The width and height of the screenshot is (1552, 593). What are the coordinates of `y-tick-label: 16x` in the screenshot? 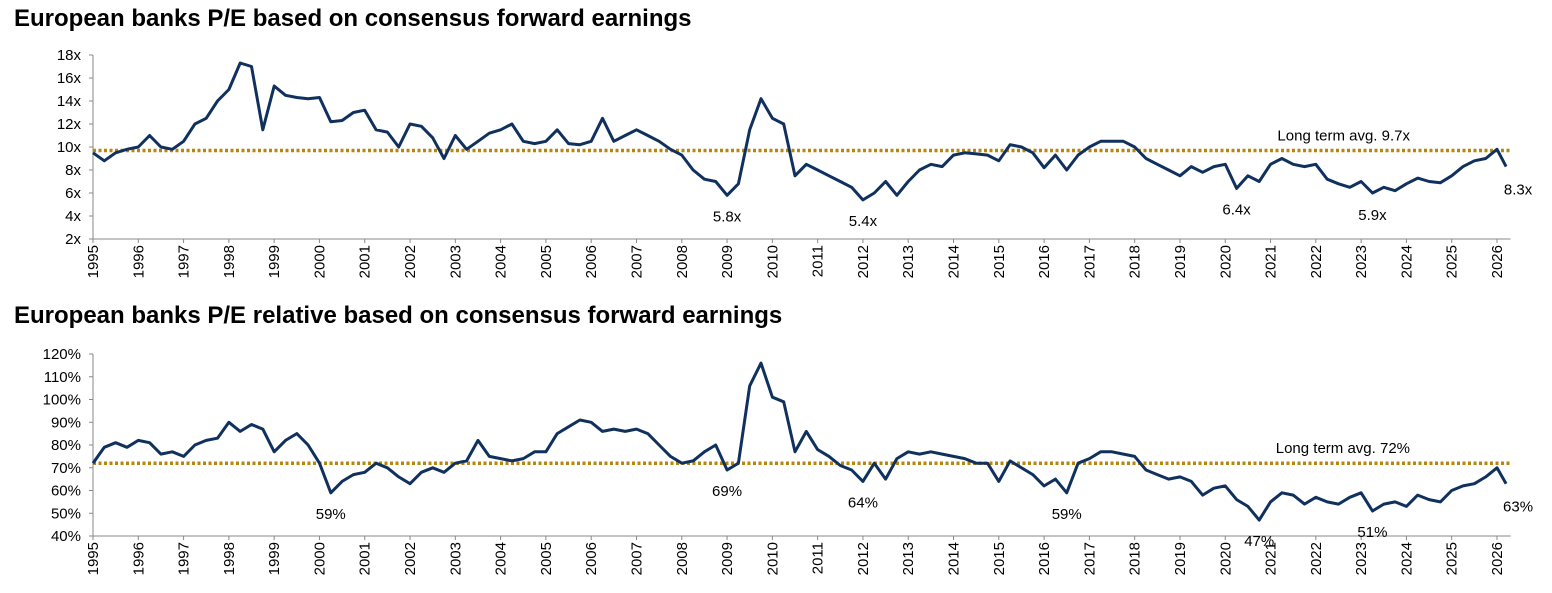 It's located at (69, 78).